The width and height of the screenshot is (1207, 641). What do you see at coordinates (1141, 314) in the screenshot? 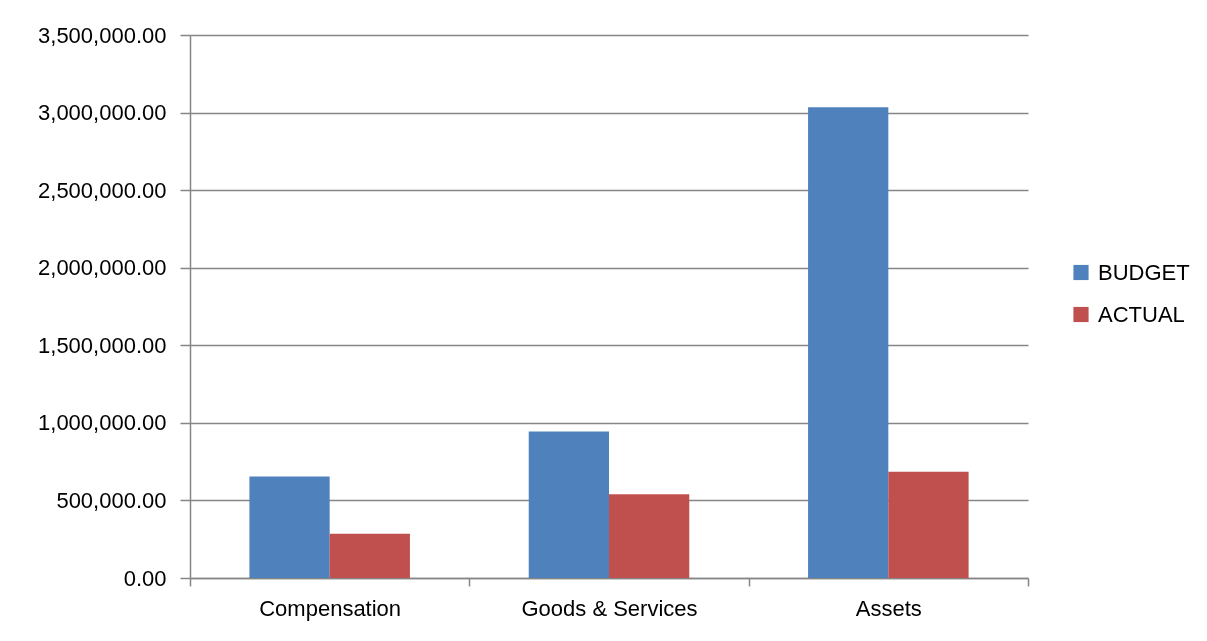
I see `legend-label: ACTUAL` at bounding box center [1141, 314].